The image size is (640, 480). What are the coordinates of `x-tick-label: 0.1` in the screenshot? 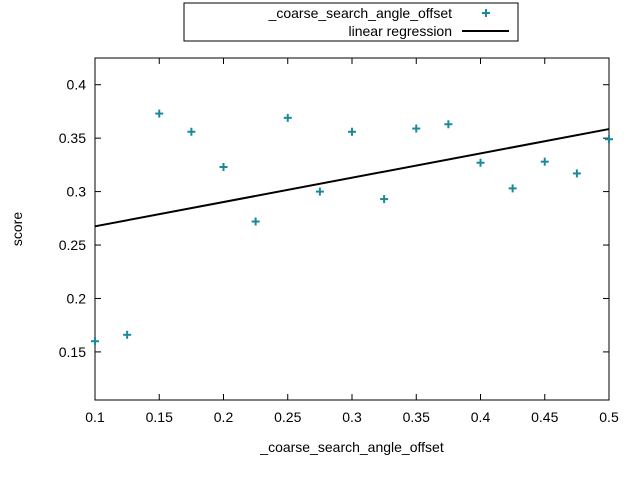 It's located at (95, 417).